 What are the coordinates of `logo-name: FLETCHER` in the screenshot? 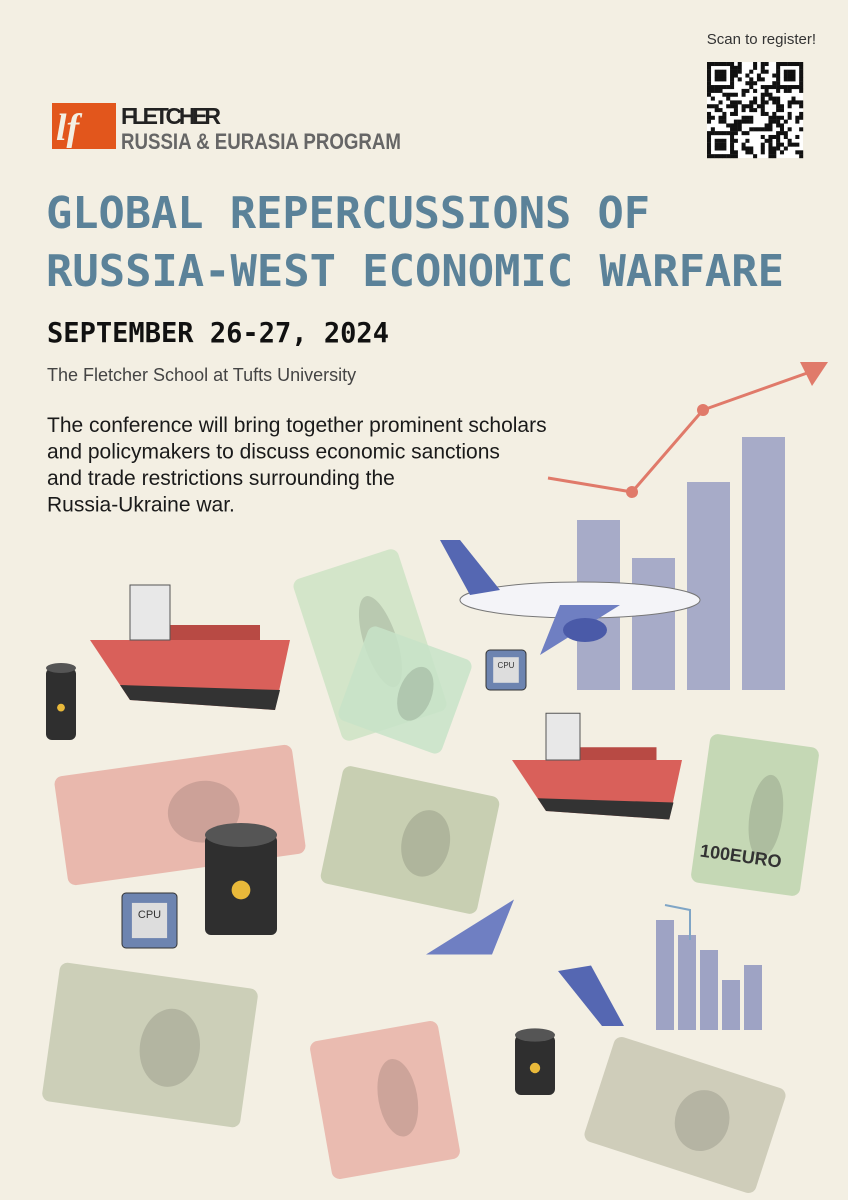 It's located at (171, 116).